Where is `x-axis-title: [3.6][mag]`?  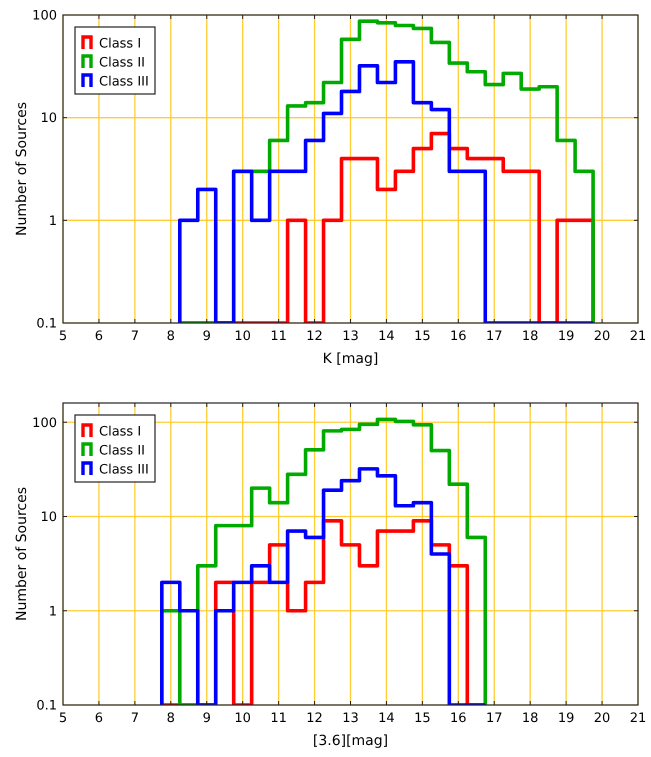 x-axis-title: [3.6][mag] is located at coordinates (350, 741).